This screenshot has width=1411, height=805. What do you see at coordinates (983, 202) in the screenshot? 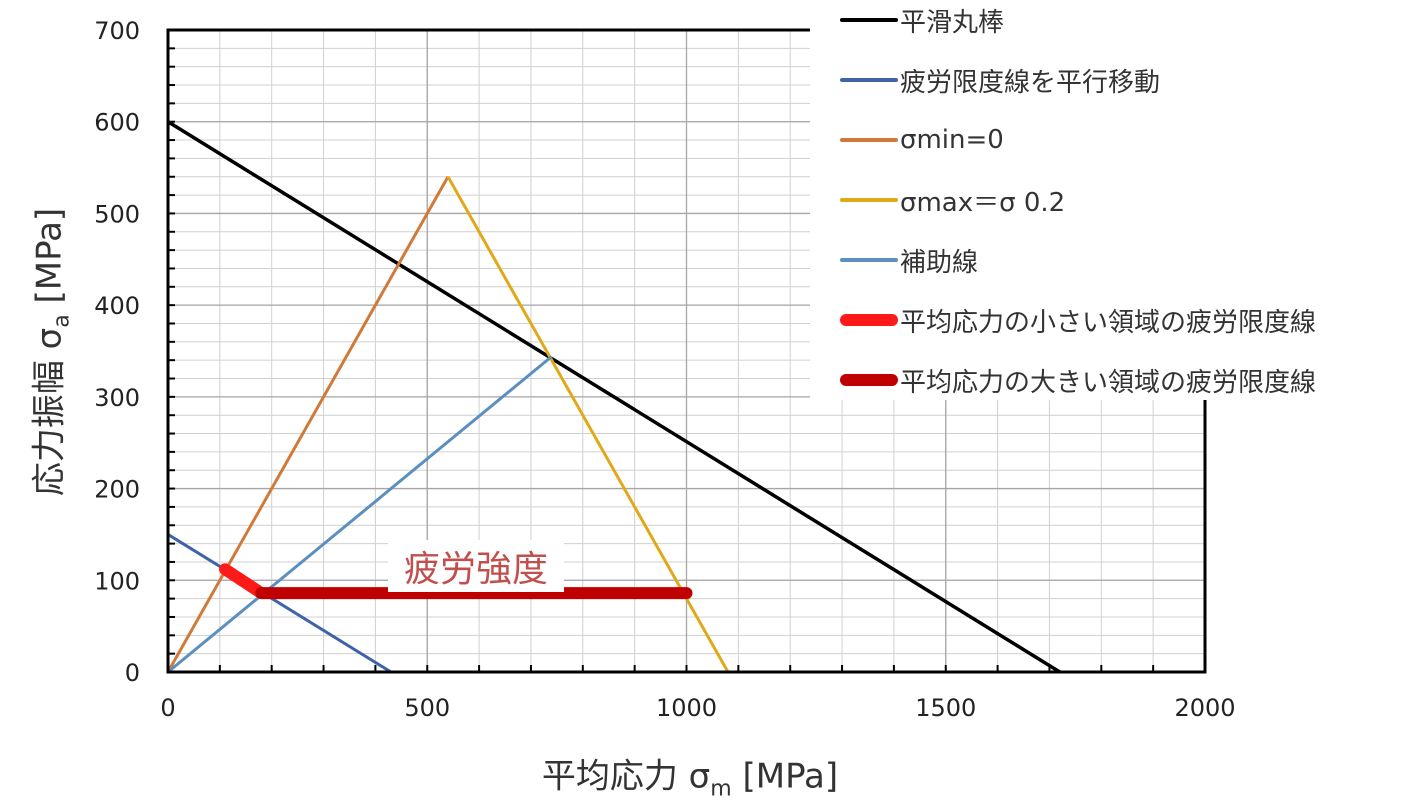
I see `legend-label: σmax＝σ 0.2` at bounding box center [983, 202].